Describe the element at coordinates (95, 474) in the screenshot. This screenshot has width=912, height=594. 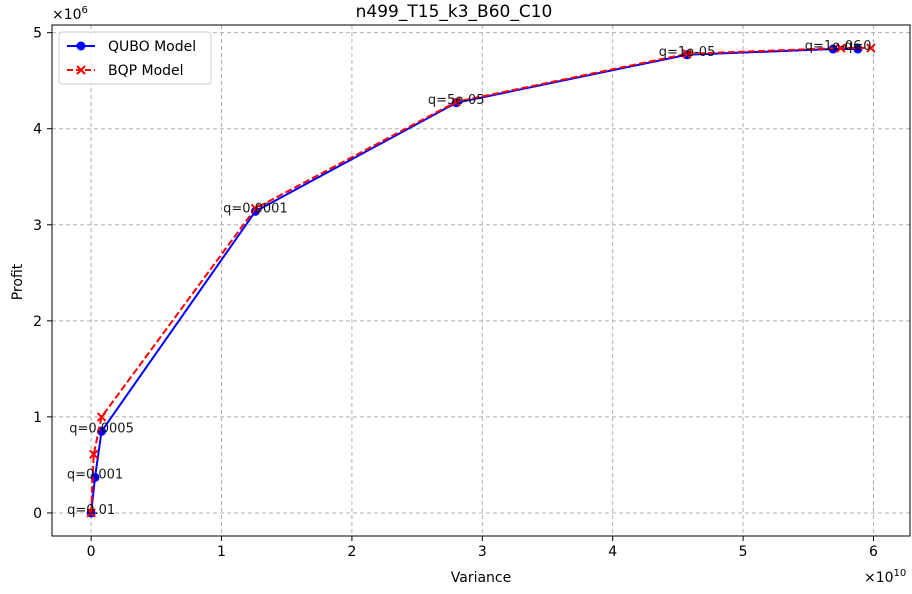
I see `point-annotation: q=0.001` at that location.